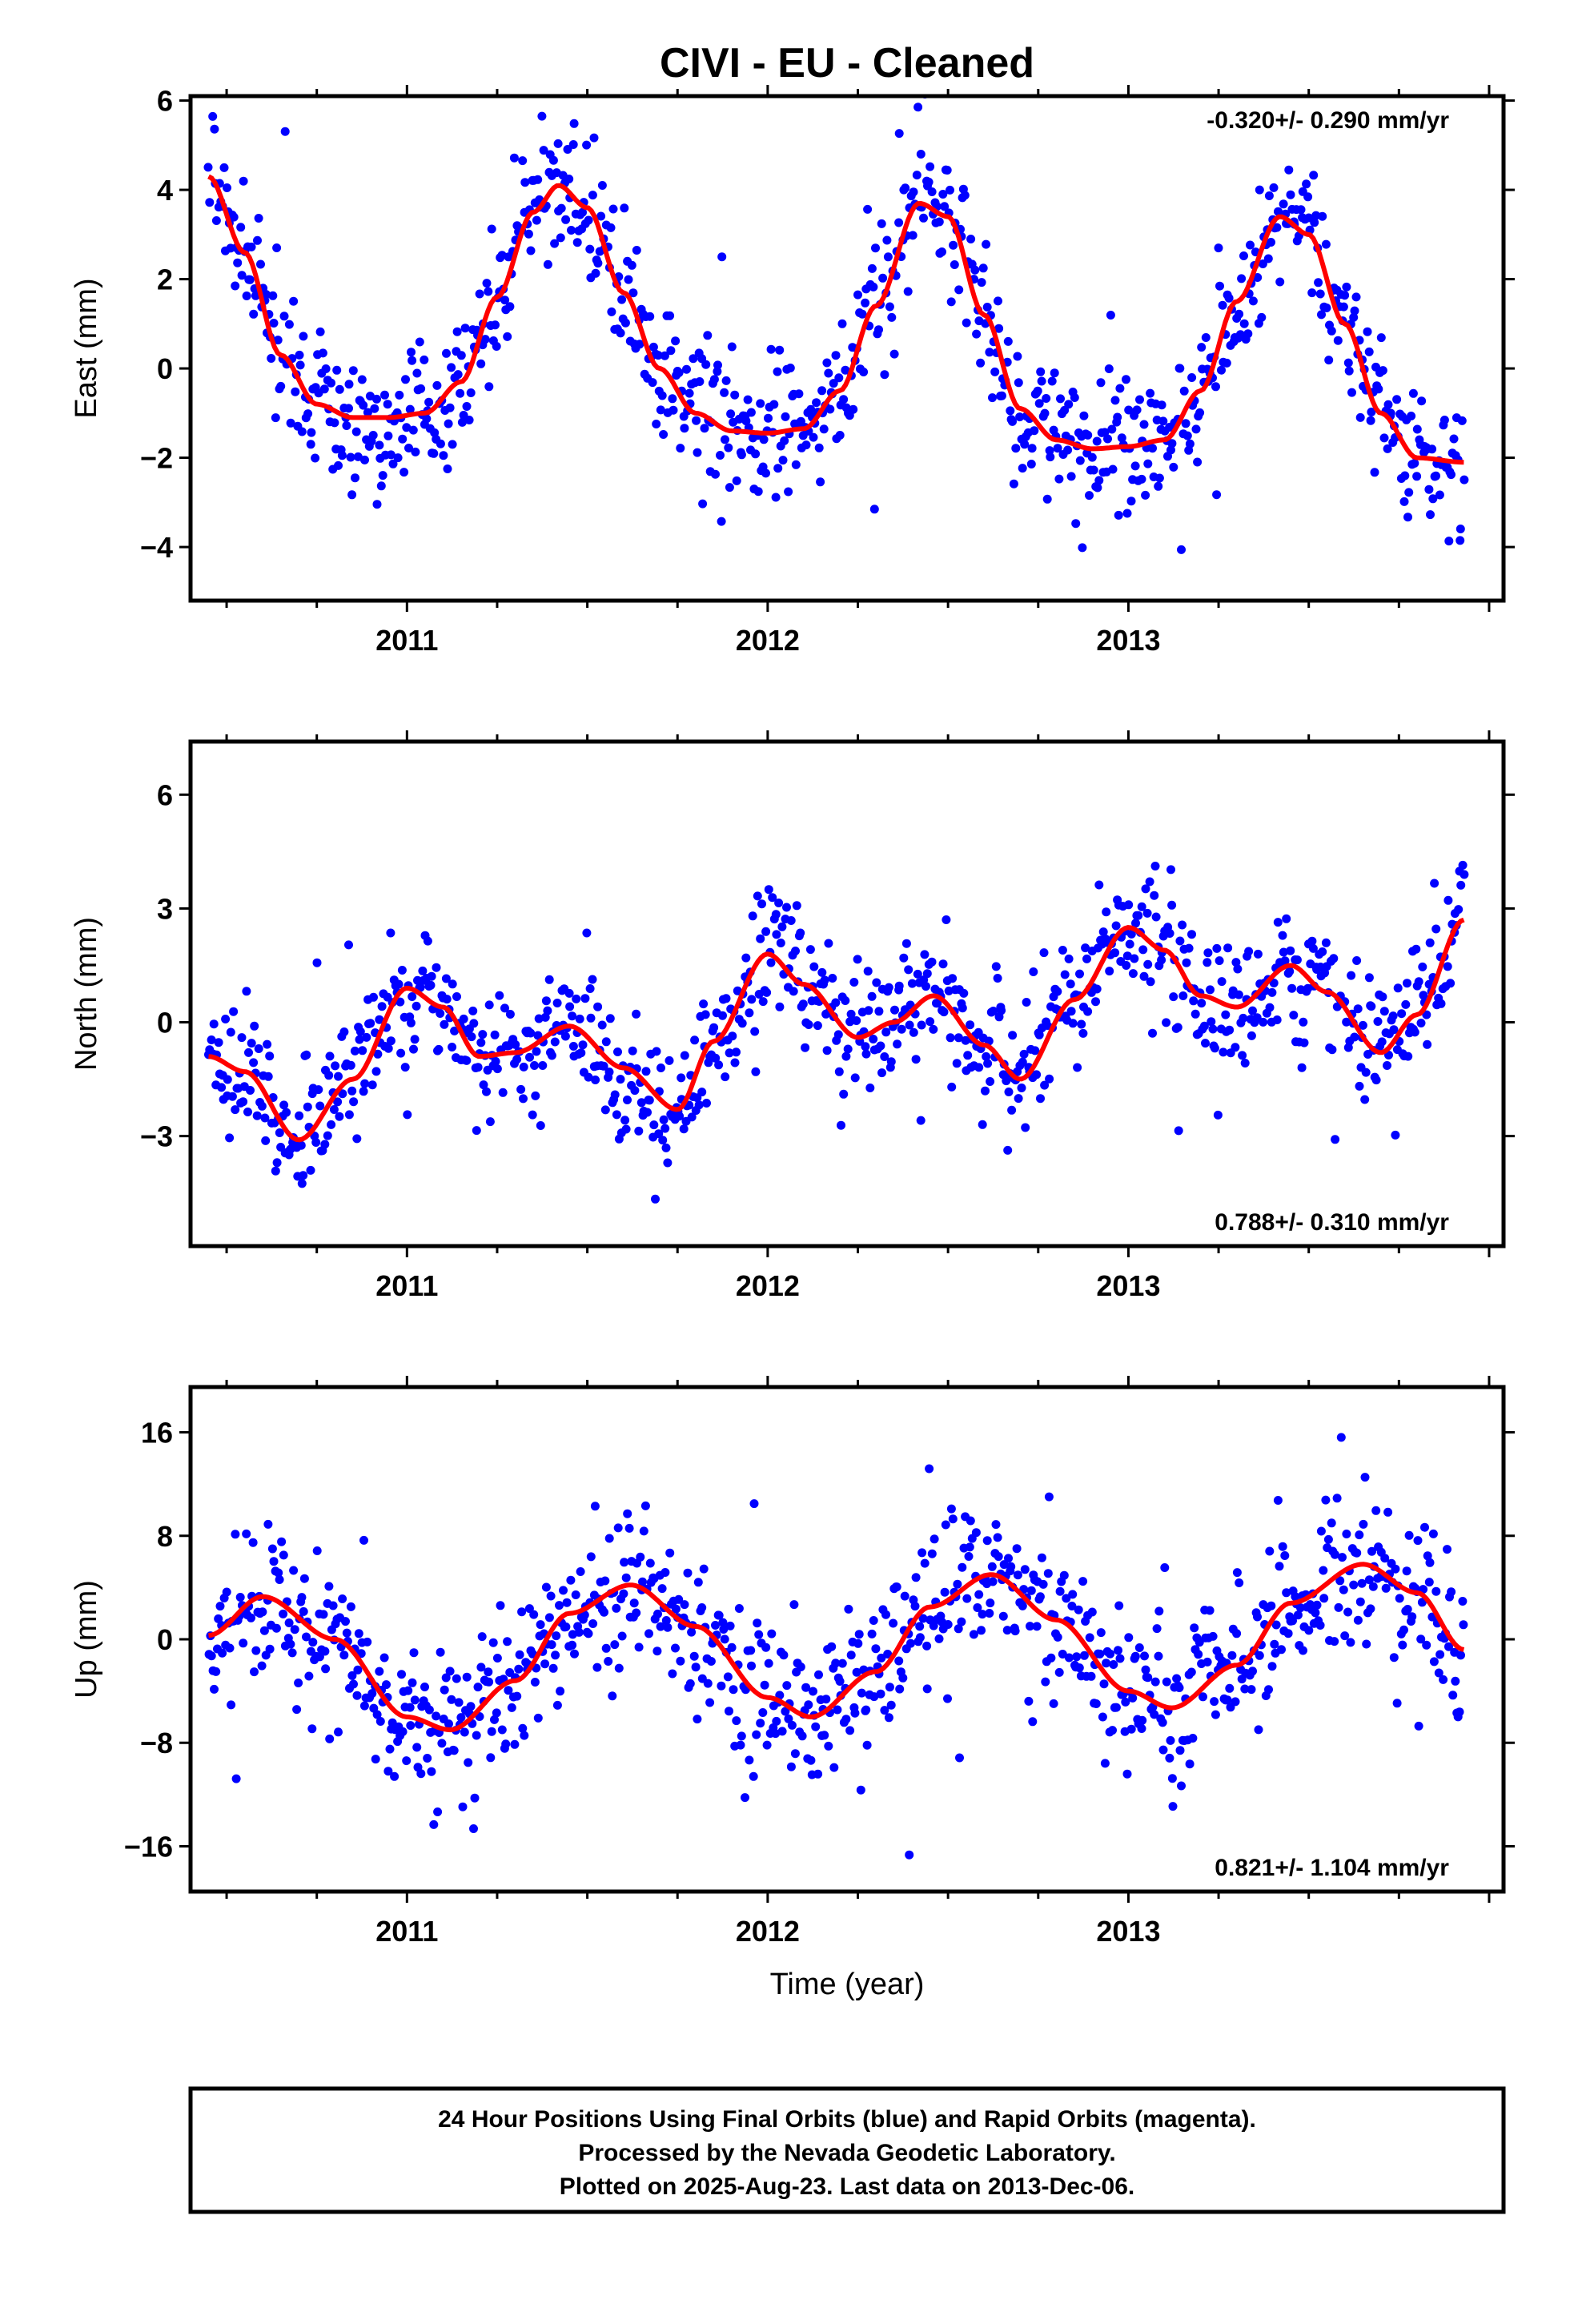 Image resolution: width=1582 pixels, height=2324 pixels. I want to click on chart-title: CIVI - EU - Cleaned, so click(847, 63).